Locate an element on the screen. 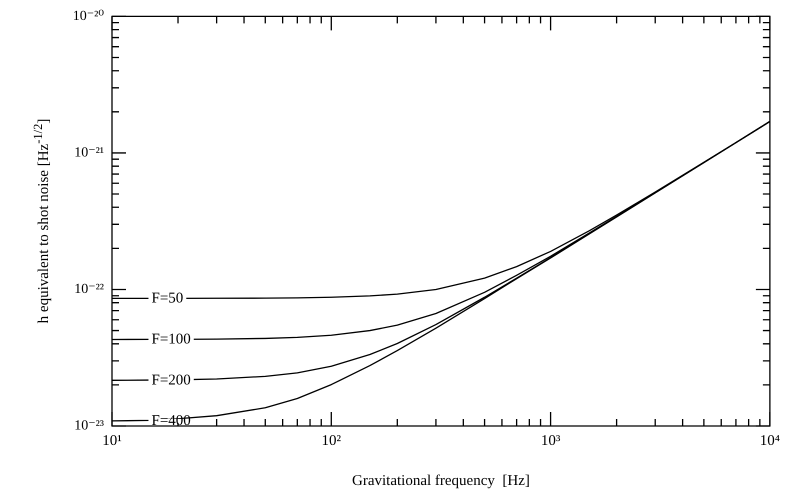  y-tick-label: 10⁻²³ is located at coordinates (89, 426).